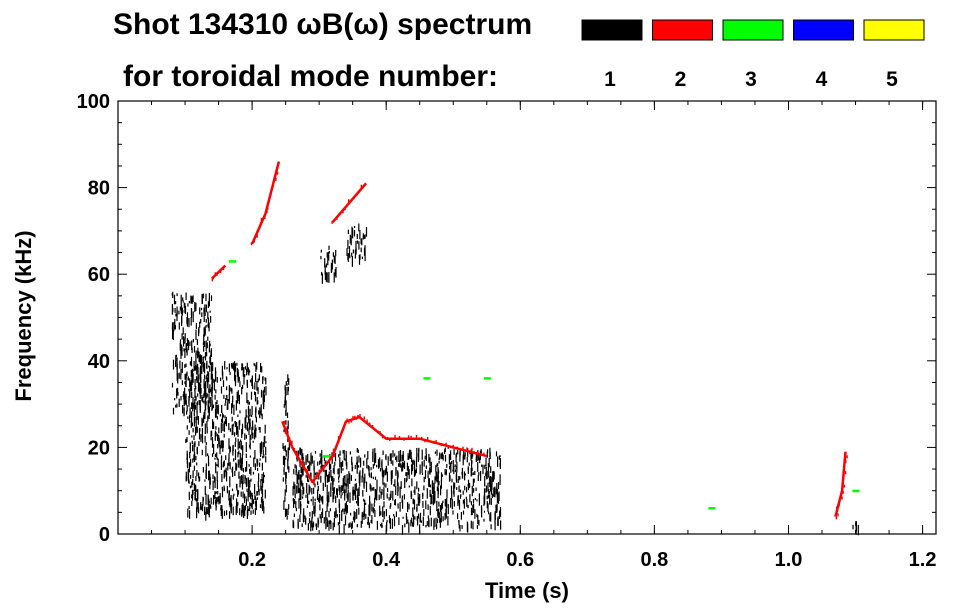  Describe the element at coordinates (104, 535) in the screenshot. I see `y-tick-label: 0` at that location.